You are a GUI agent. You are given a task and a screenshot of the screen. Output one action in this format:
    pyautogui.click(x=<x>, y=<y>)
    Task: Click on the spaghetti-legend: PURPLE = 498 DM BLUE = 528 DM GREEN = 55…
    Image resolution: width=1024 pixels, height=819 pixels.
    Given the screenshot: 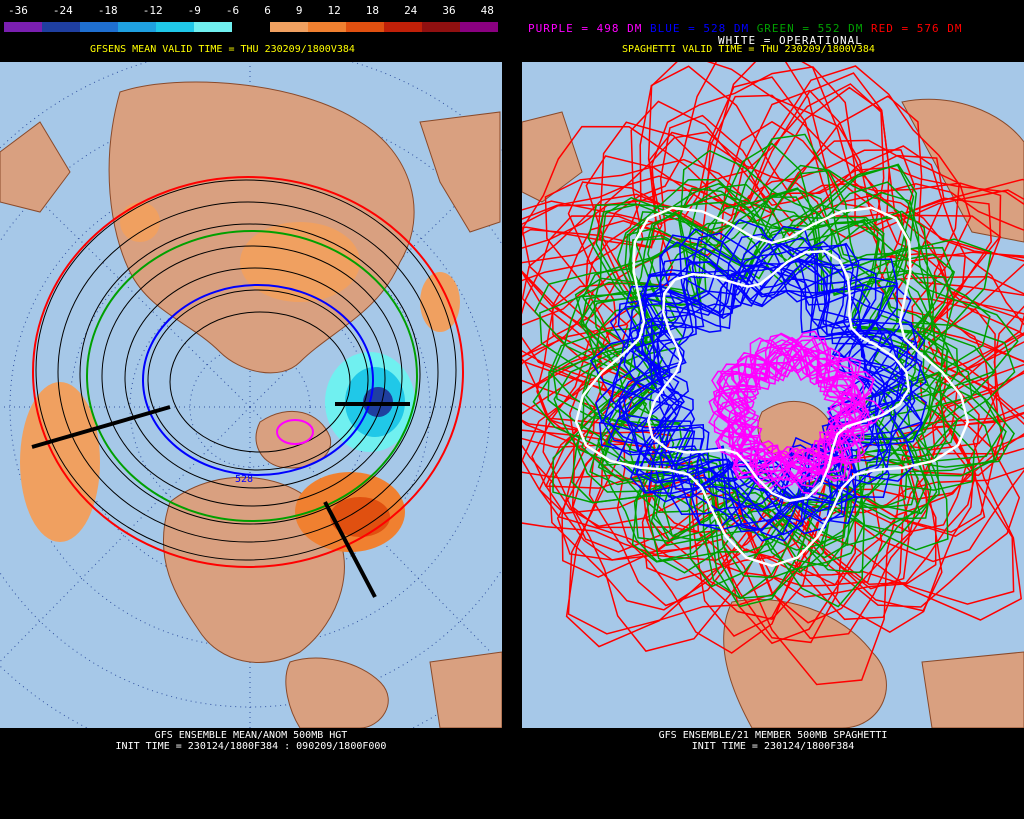 What is the action you would take?
    pyautogui.click(x=745, y=28)
    